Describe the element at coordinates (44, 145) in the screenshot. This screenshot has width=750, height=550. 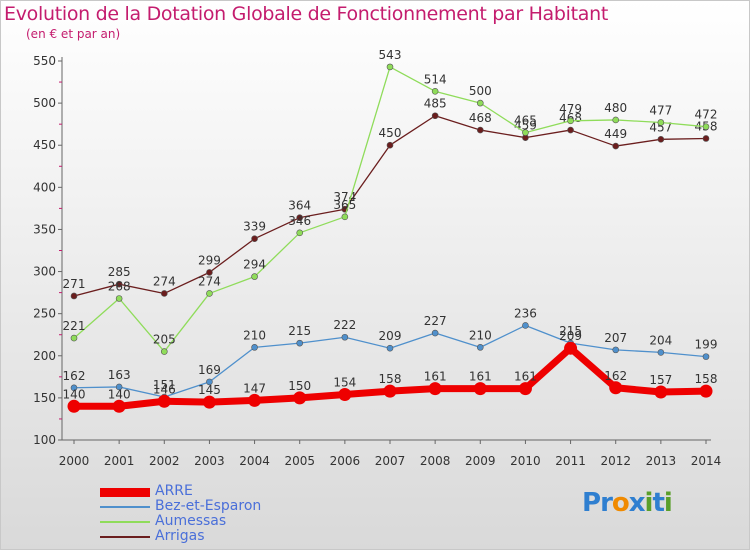
I see `y-tick-label: 450` at that location.